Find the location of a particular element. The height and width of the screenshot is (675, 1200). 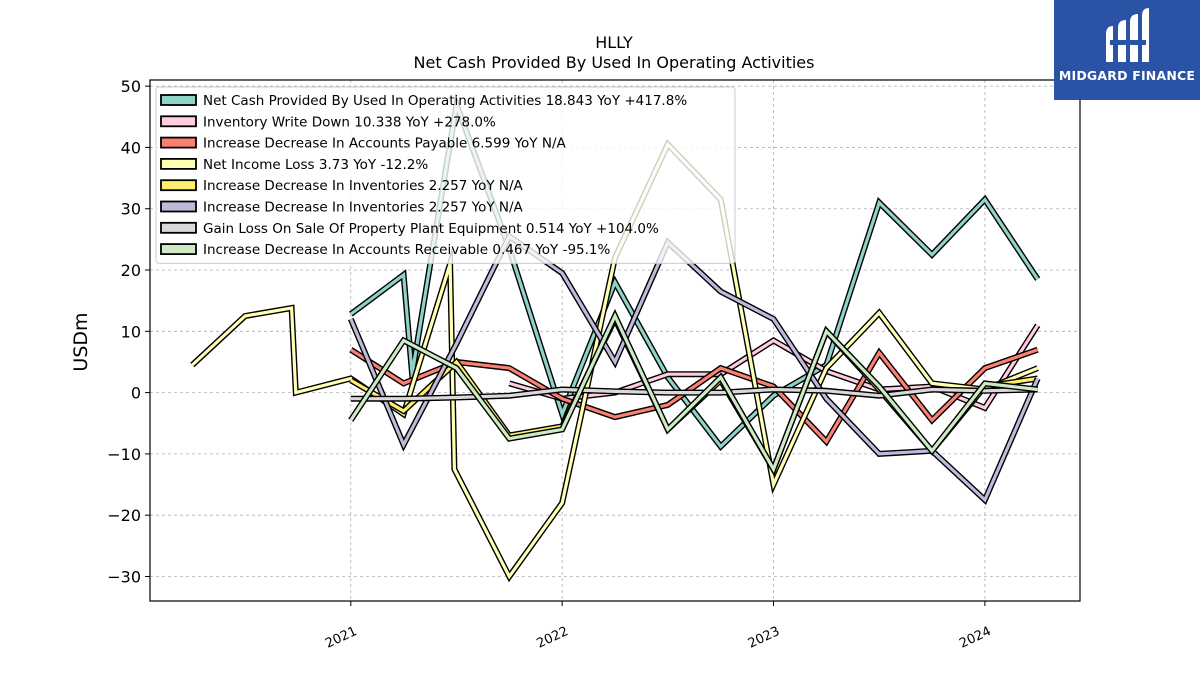

y-tick-label: 30 is located at coordinates (131, 209).